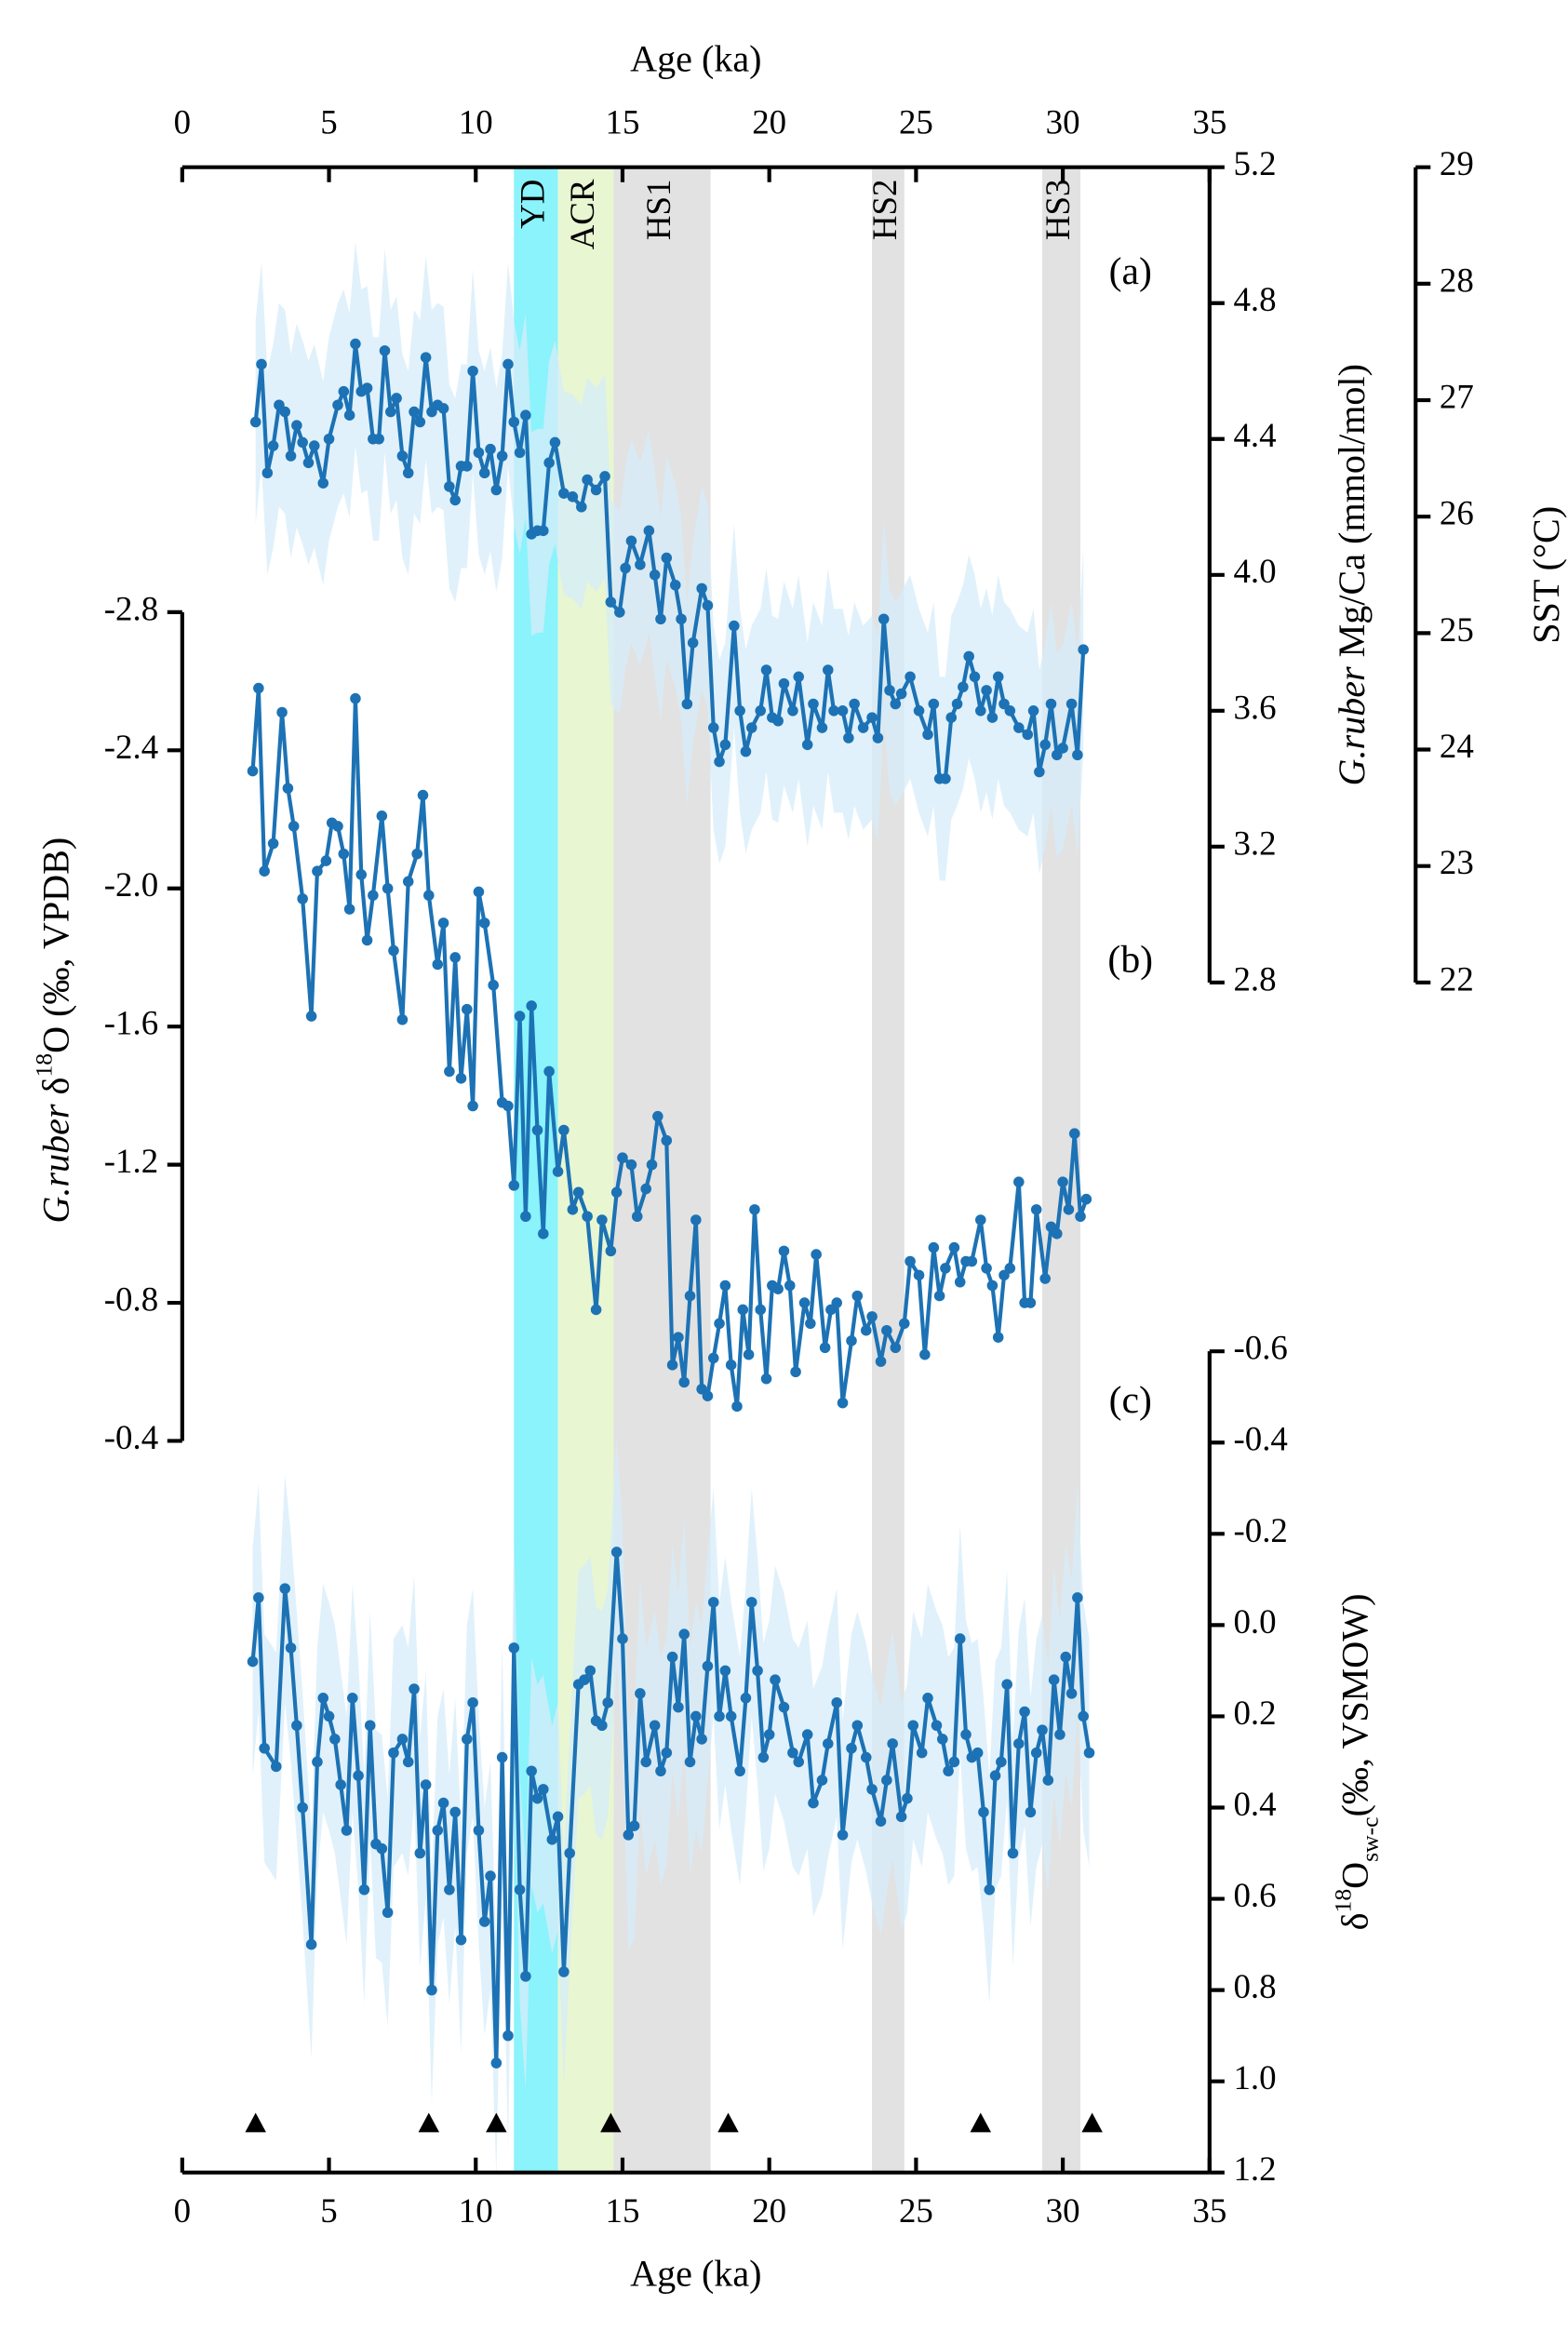 This screenshot has height=2331, width=1568. What do you see at coordinates (1254, 163) in the screenshot?
I see `y-tick-label: 5.2` at bounding box center [1254, 163].